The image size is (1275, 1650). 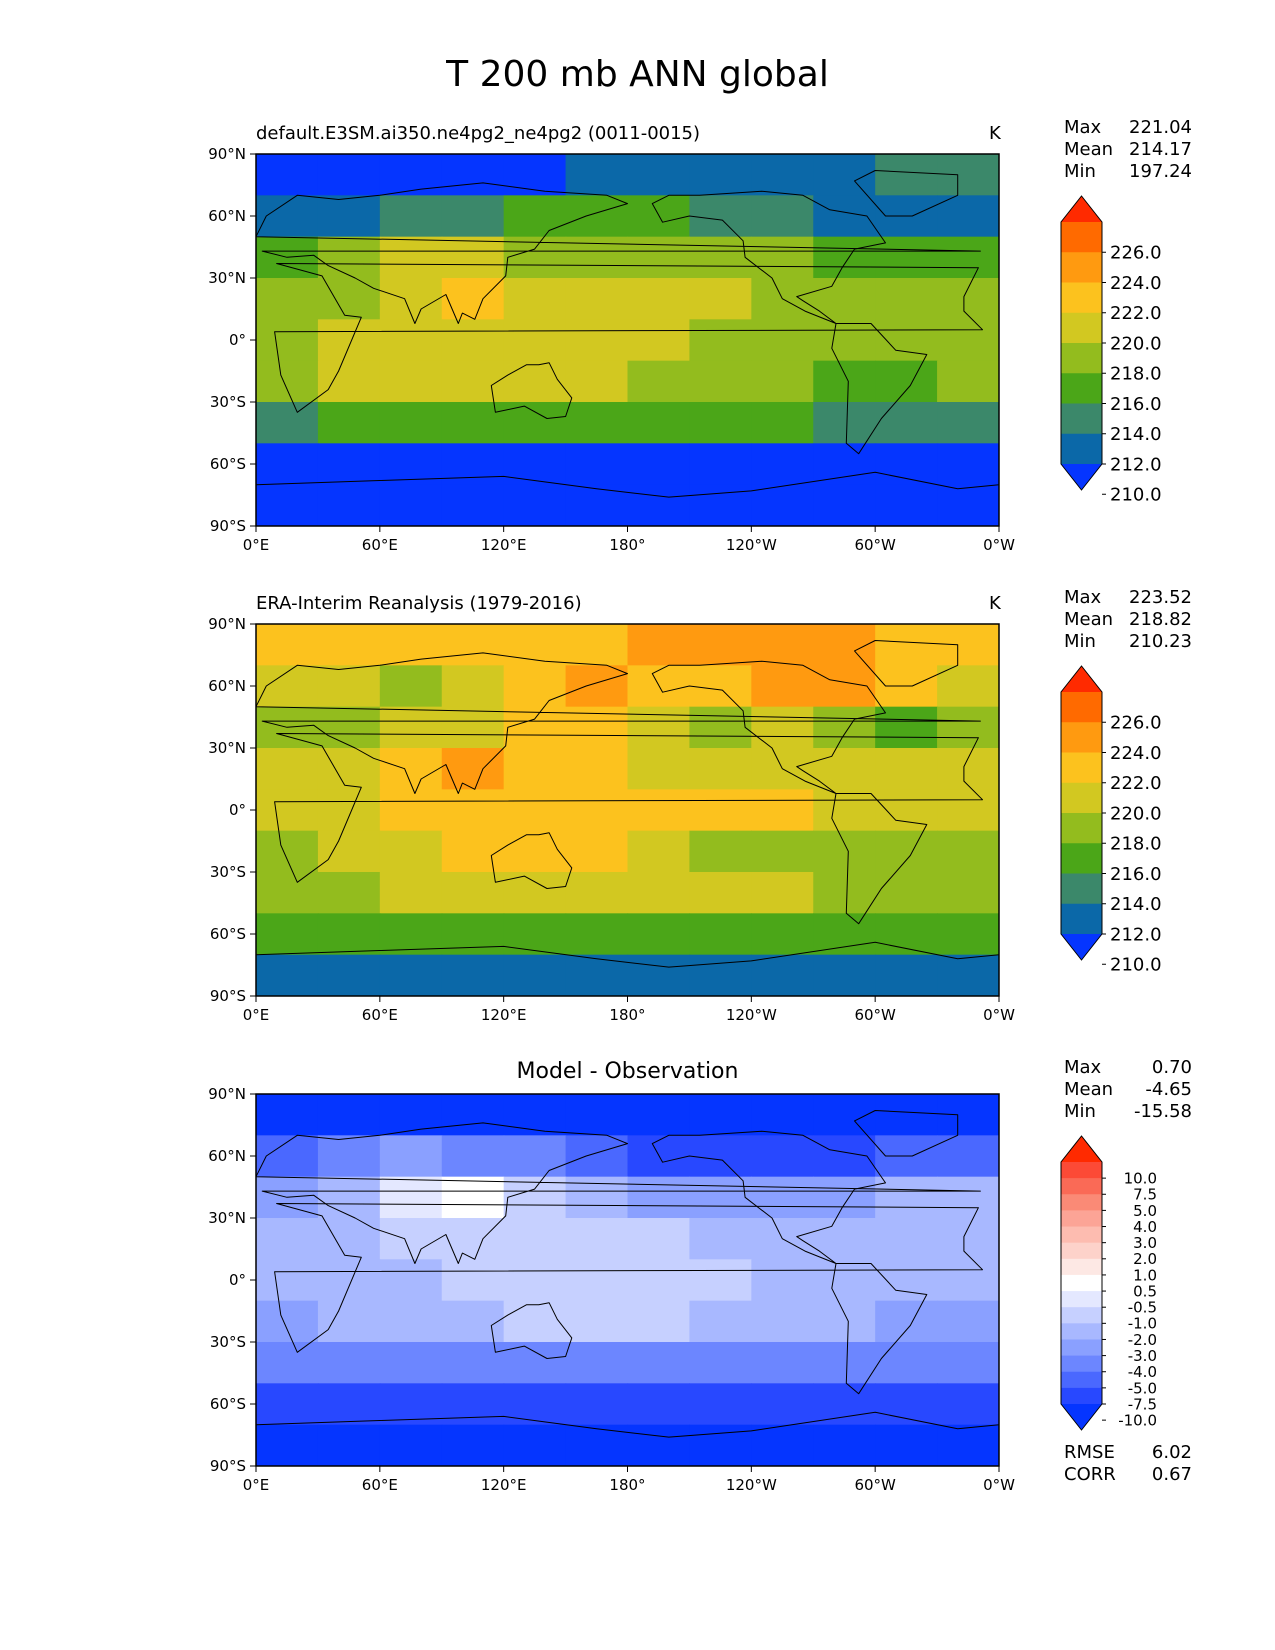 I want to click on panel3-stats: Max 0.70 Mean -4.65 Min -15.58, so click(x=1128, y=1090).